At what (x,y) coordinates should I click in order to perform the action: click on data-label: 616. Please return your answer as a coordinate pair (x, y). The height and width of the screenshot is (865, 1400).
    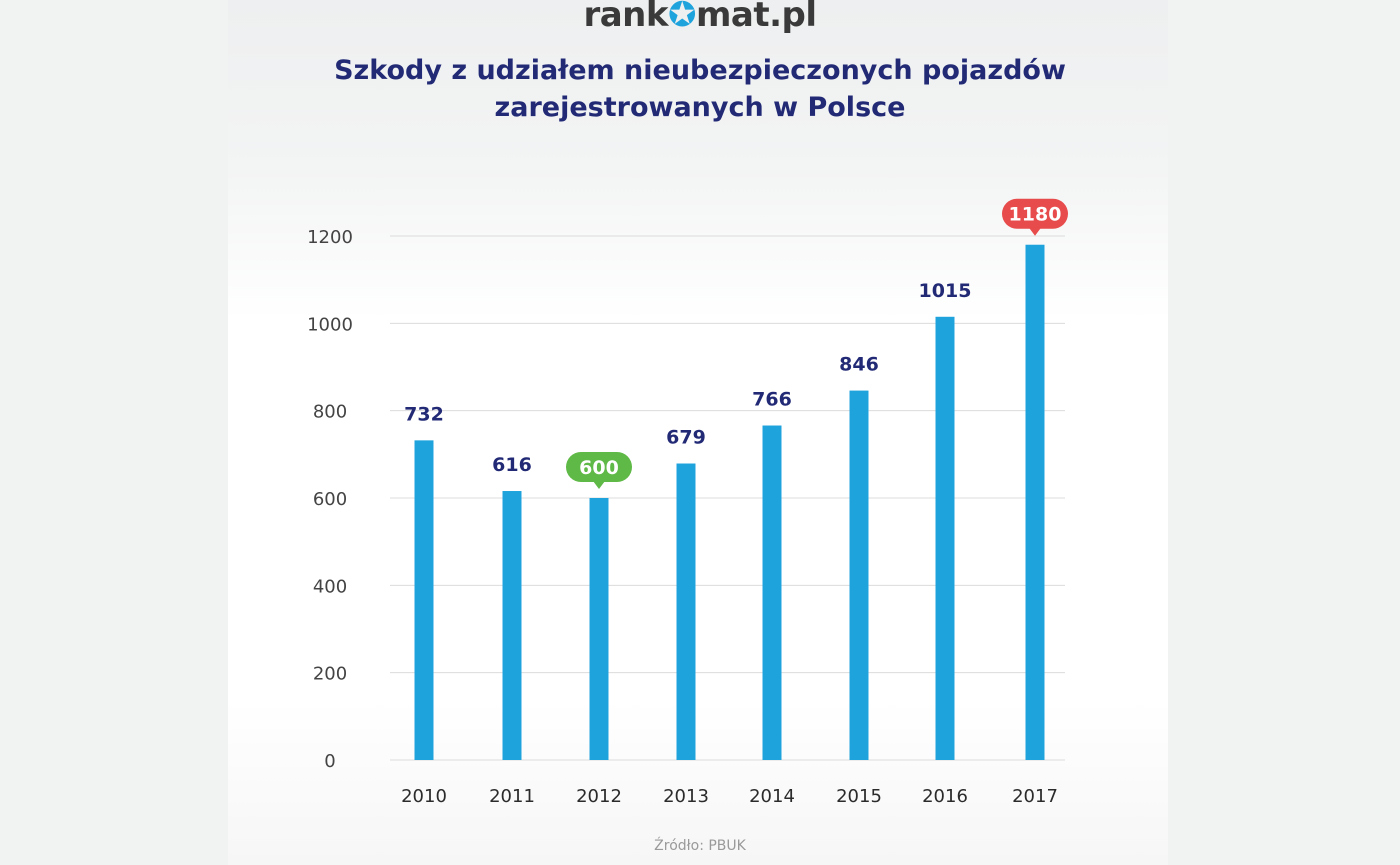
    Looking at the image, I should click on (512, 465).